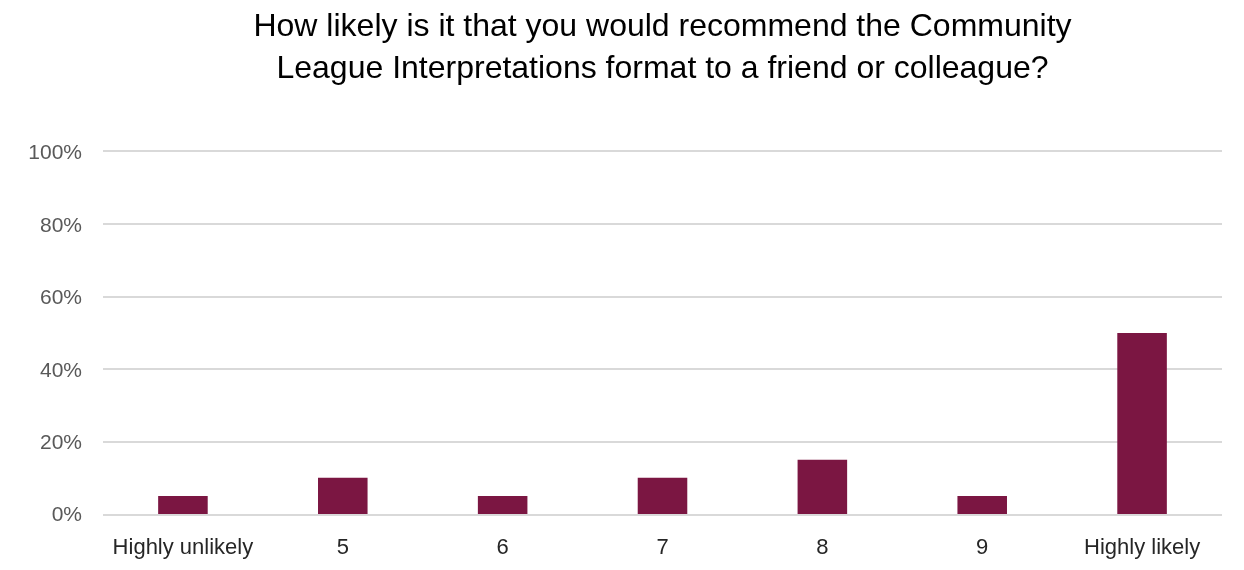 This screenshot has width=1244, height=570. Describe the element at coordinates (662, 46) in the screenshot. I see `chart-title: How likely is it that you would recommend the Community League Interpretations format to a friend or colleague?` at that location.